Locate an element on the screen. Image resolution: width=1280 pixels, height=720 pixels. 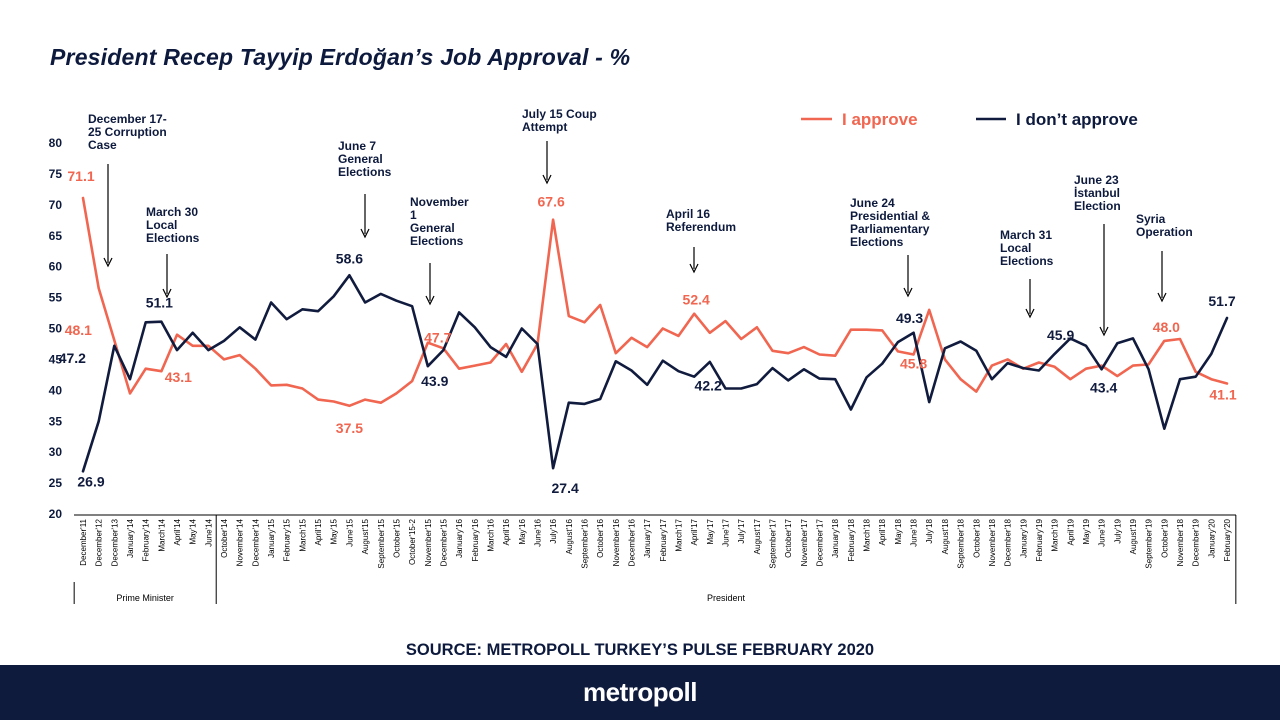
event-annotation-text: Presidential & is located at coordinates (890, 216).